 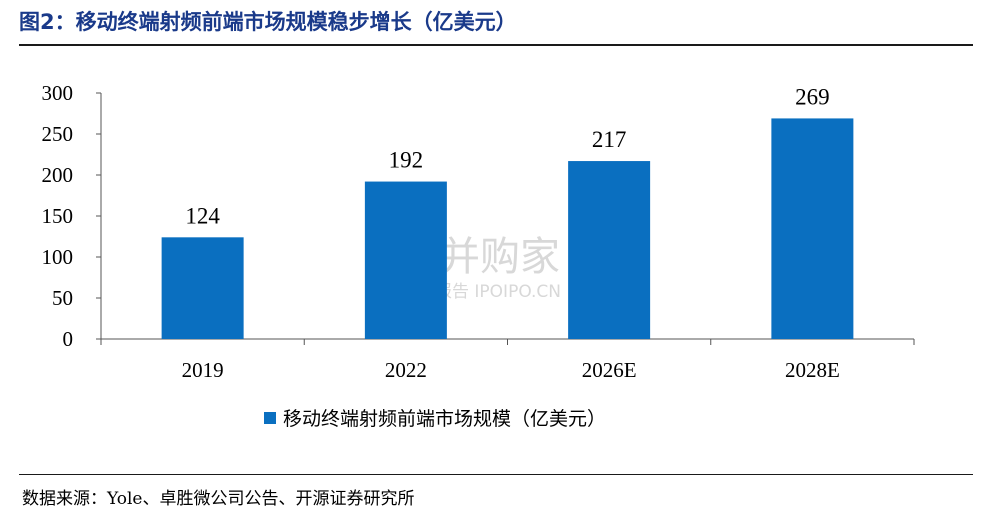 I want to click on figure-title: 图2：移动终端射频前端市场规模稳步增长（亿美元）, so click(x=268, y=22).